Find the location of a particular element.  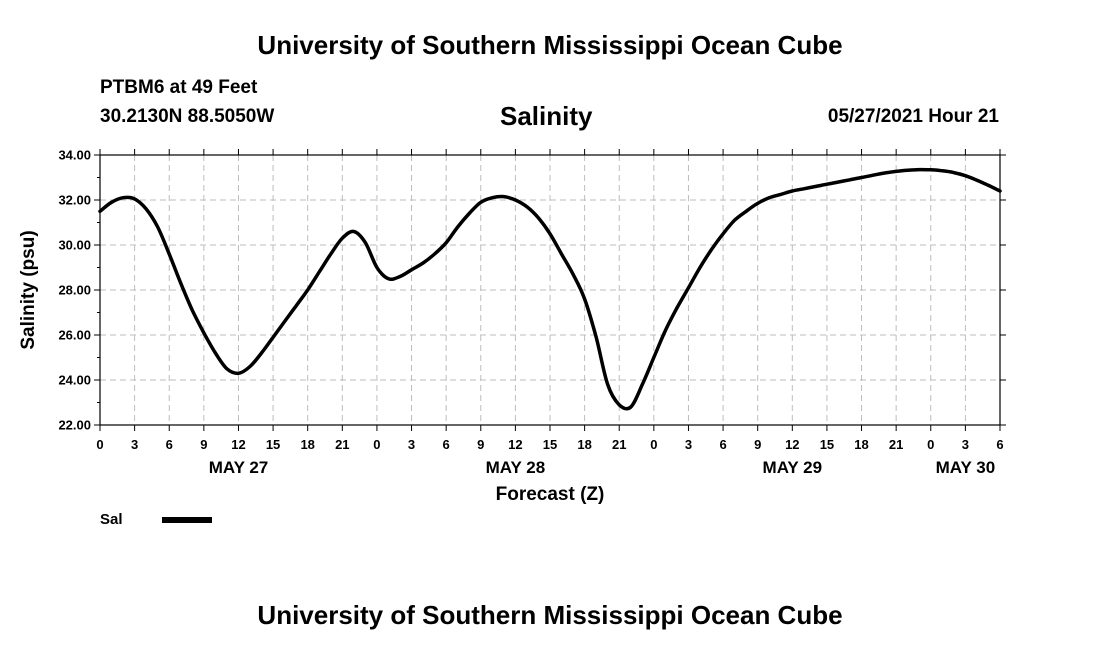

station-label: PTBM6 at 49 Feet is located at coordinates (179, 87).